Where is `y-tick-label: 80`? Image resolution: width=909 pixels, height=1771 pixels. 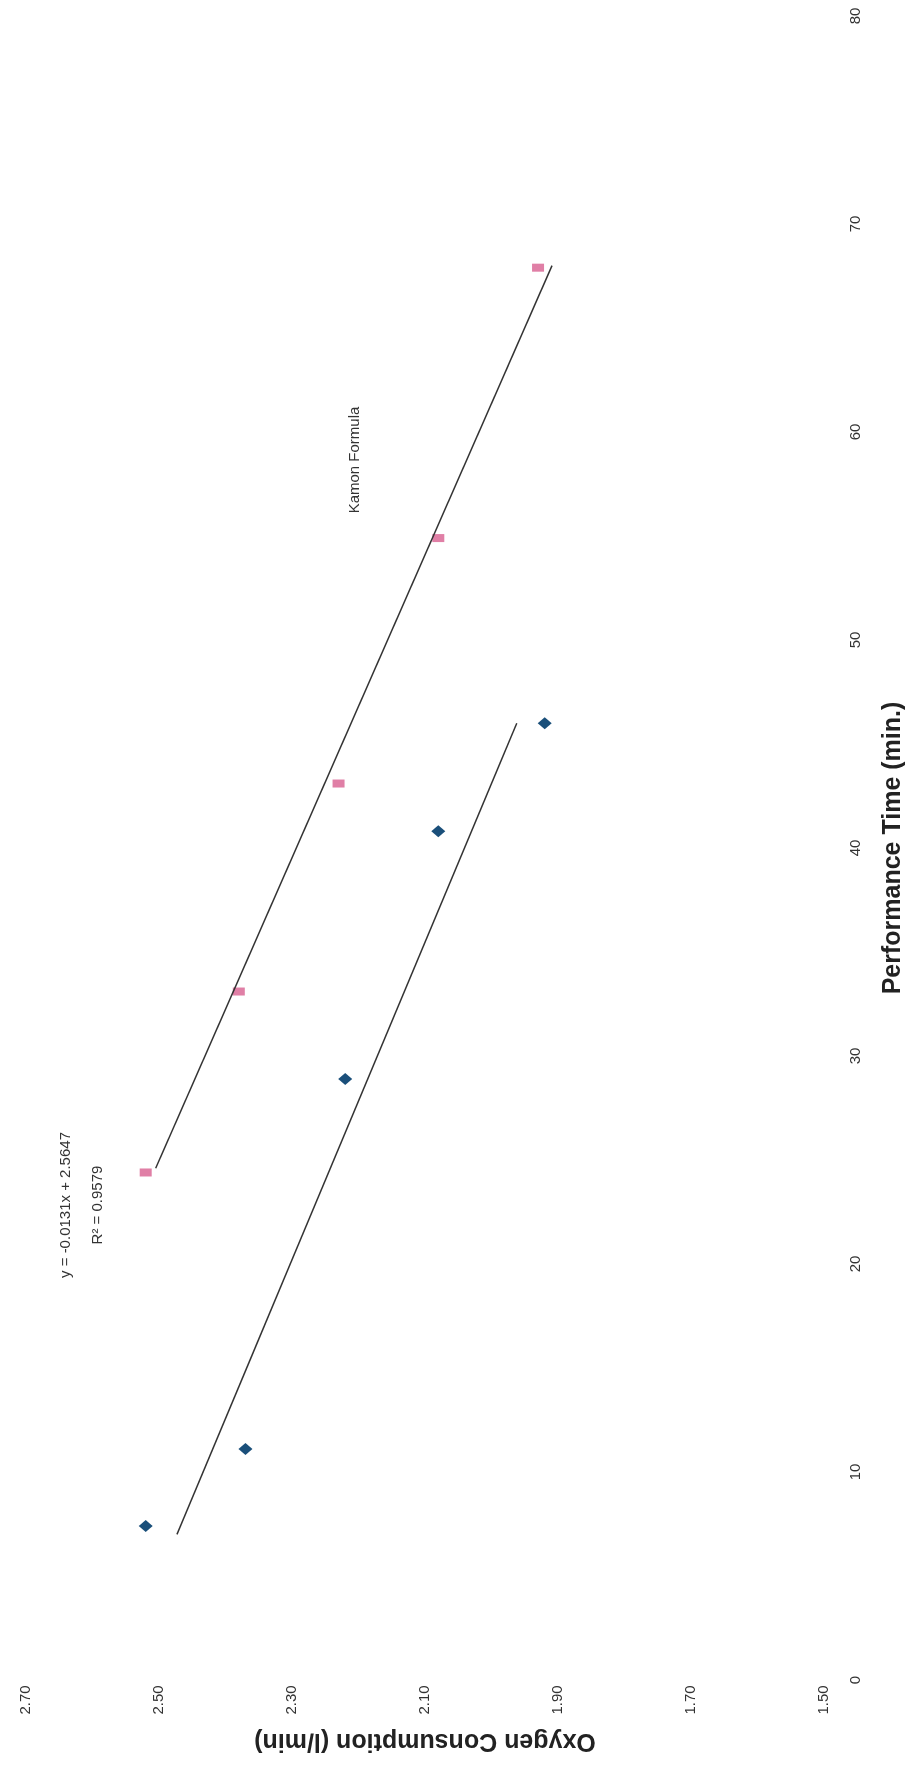
y-tick-label: 80 is located at coordinates (854, 16).